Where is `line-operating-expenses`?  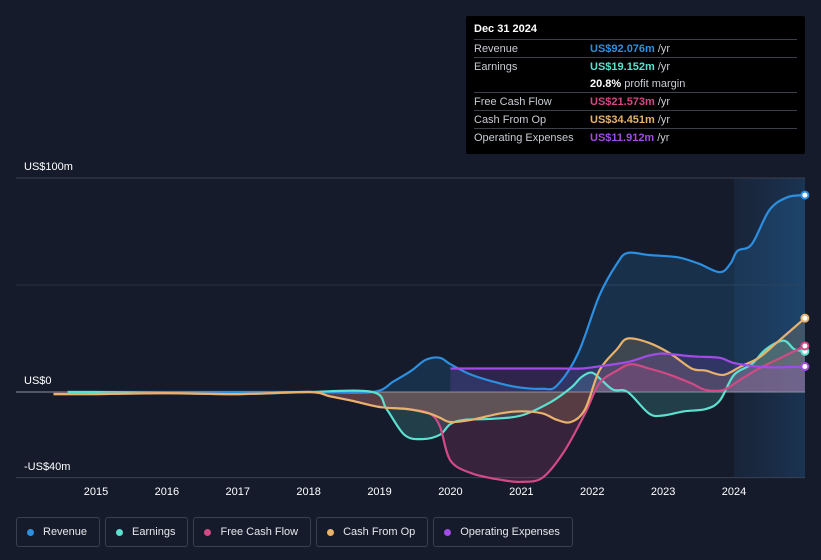 line-operating-expenses is located at coordinates (627, 361).